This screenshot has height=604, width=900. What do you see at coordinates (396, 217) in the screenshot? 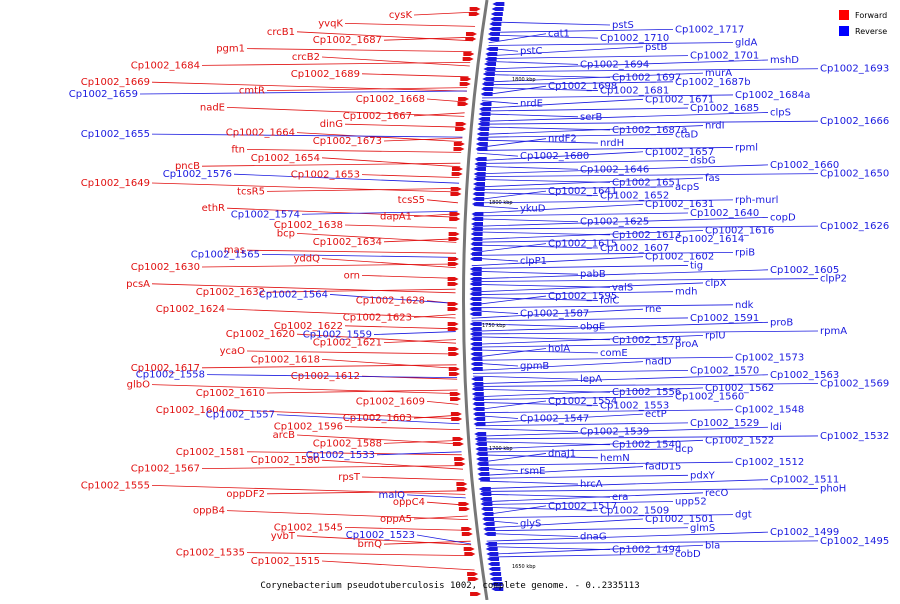
I see `forward-gene-label: dapA1` at bounding box center [396, 217].